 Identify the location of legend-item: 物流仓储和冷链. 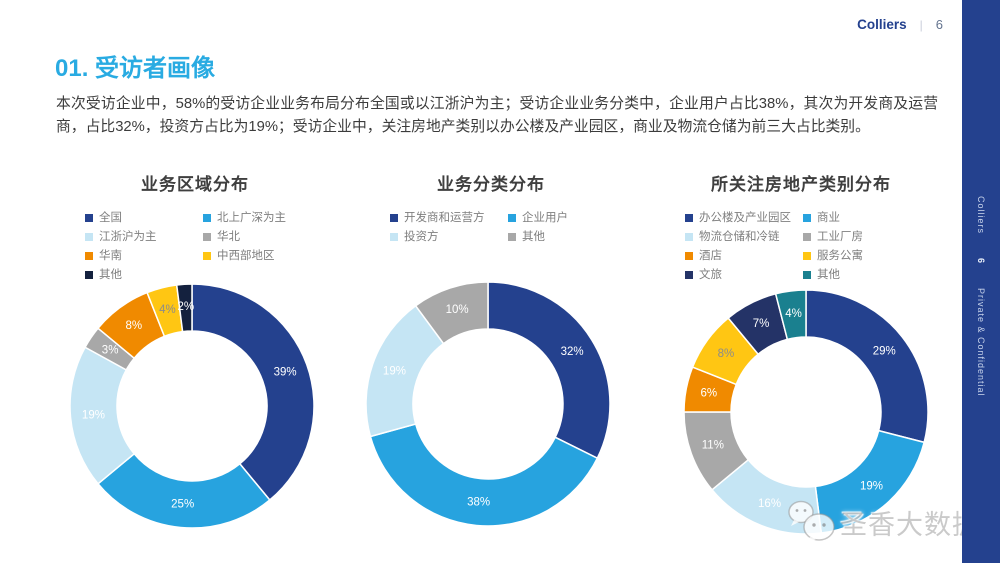
(744, 237).